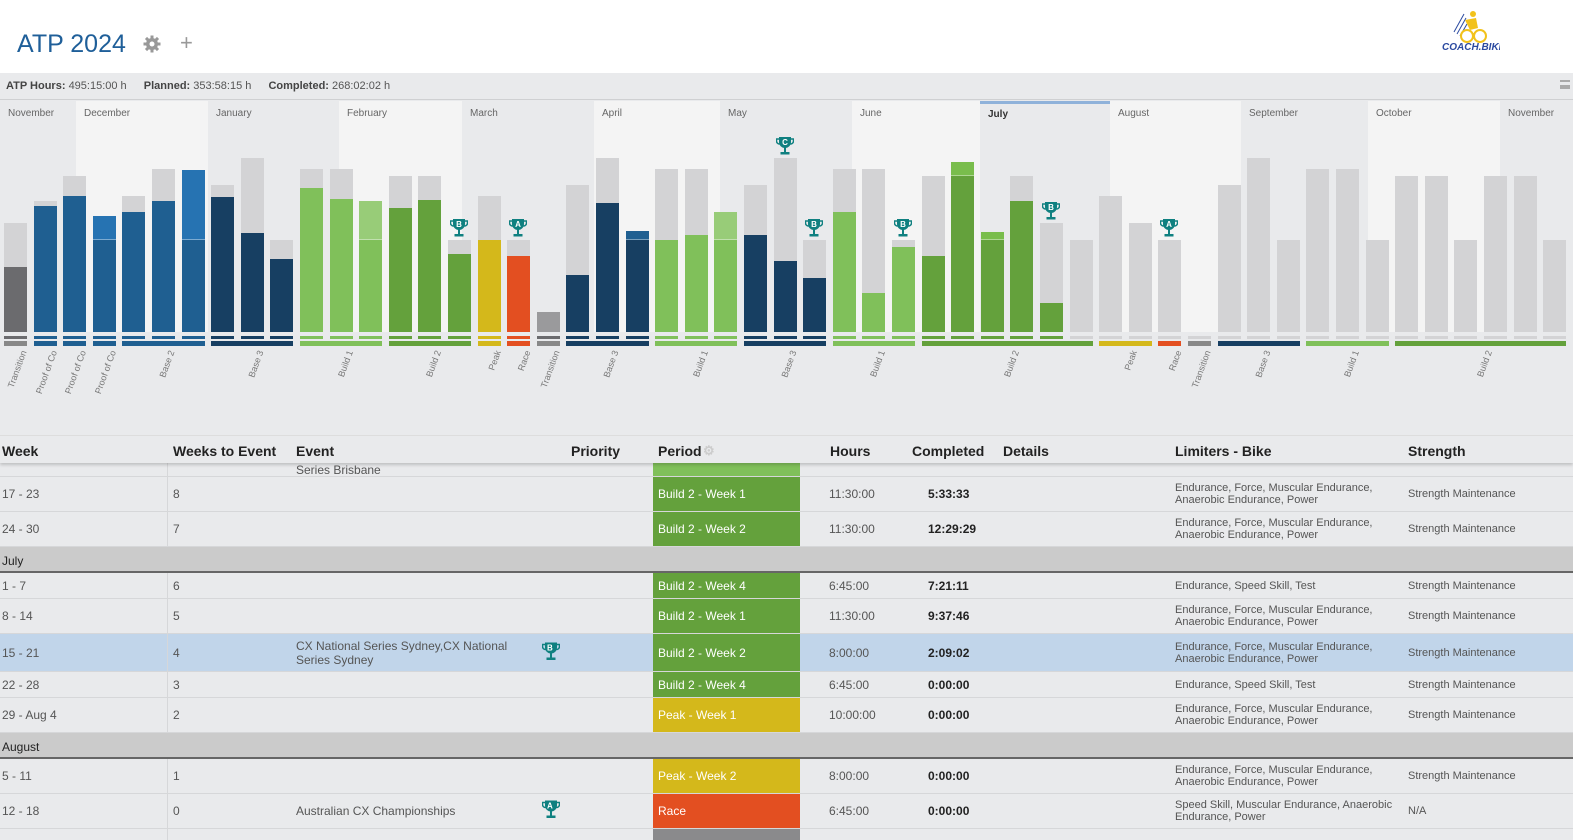 The image size is (1573, 840). Describe the element at coordinates (709, 450) in the screenshot. I see `period-gear-icon: ⚙` at that location.